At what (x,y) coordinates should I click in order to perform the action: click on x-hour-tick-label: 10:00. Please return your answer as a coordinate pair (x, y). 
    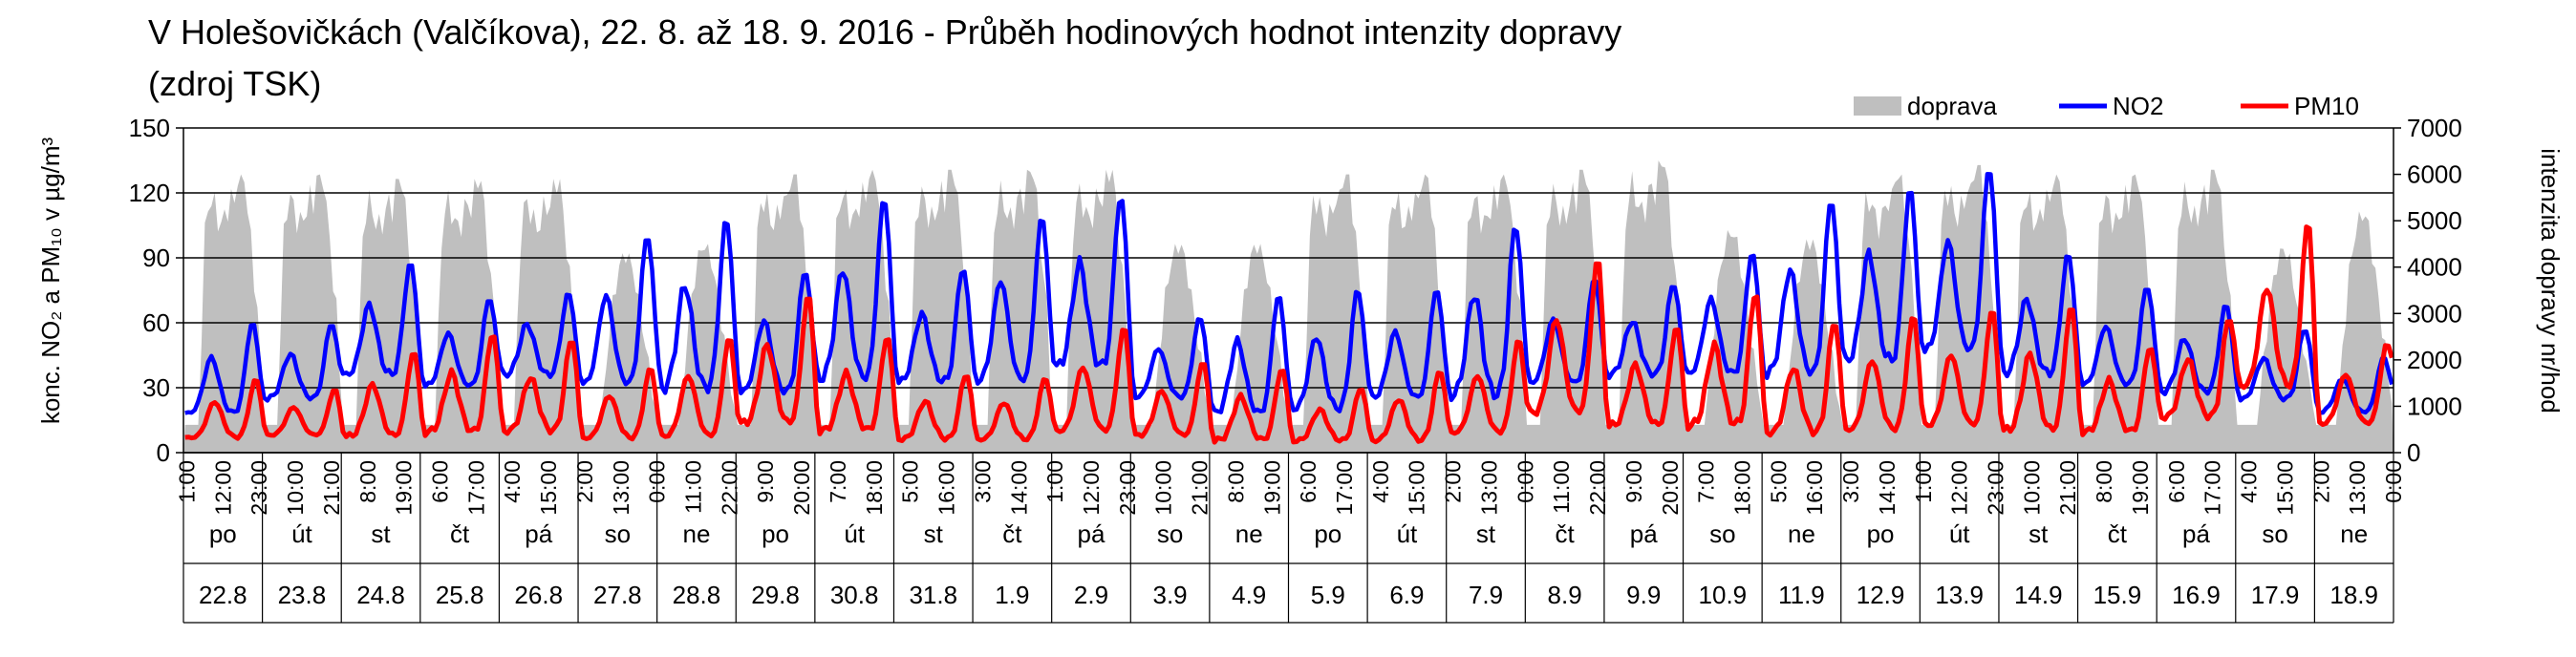
    Looking at the image, I should click on (1163, 488).